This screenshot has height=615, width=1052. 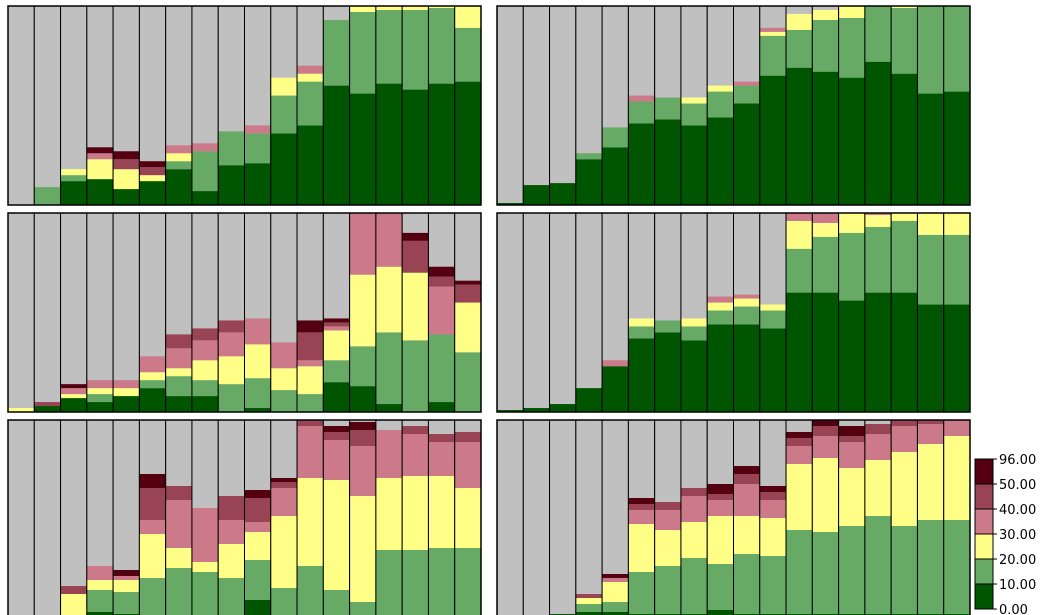 What do you see at coordinates (1005, 534) in the screenshot?
I see `legend: 0.00 10.00 20.00 30.00 40.00 50.00 96.00` at bounding box center [1005, 534].